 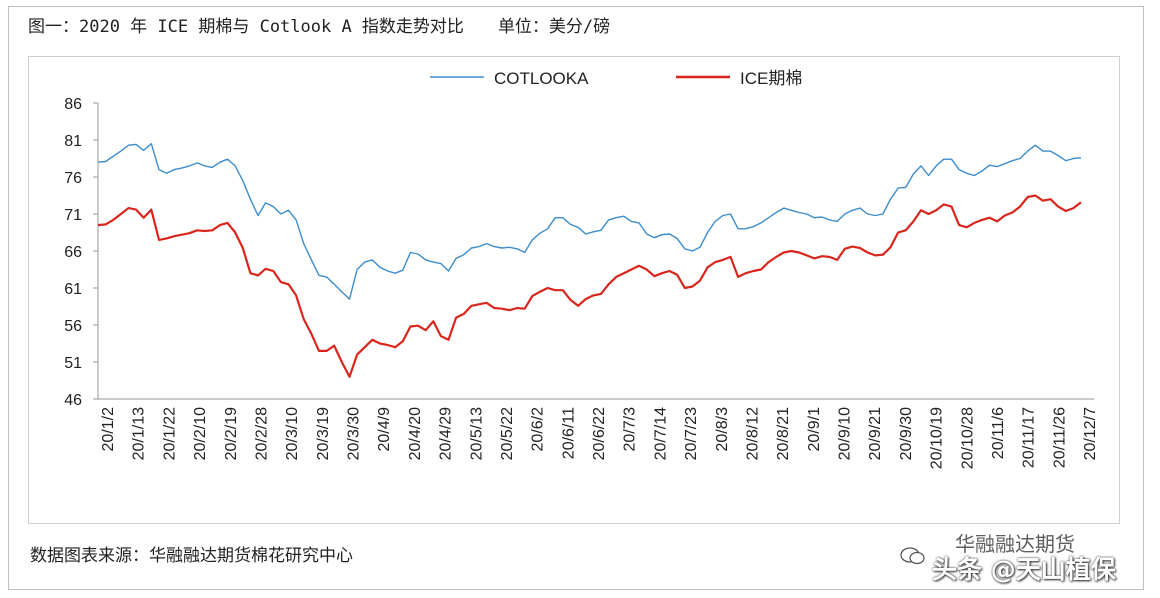 What do you see at coordinates (73, 326) in the screenshot?
I see `y-tick-label: 56` at bounding box center [73, 326].